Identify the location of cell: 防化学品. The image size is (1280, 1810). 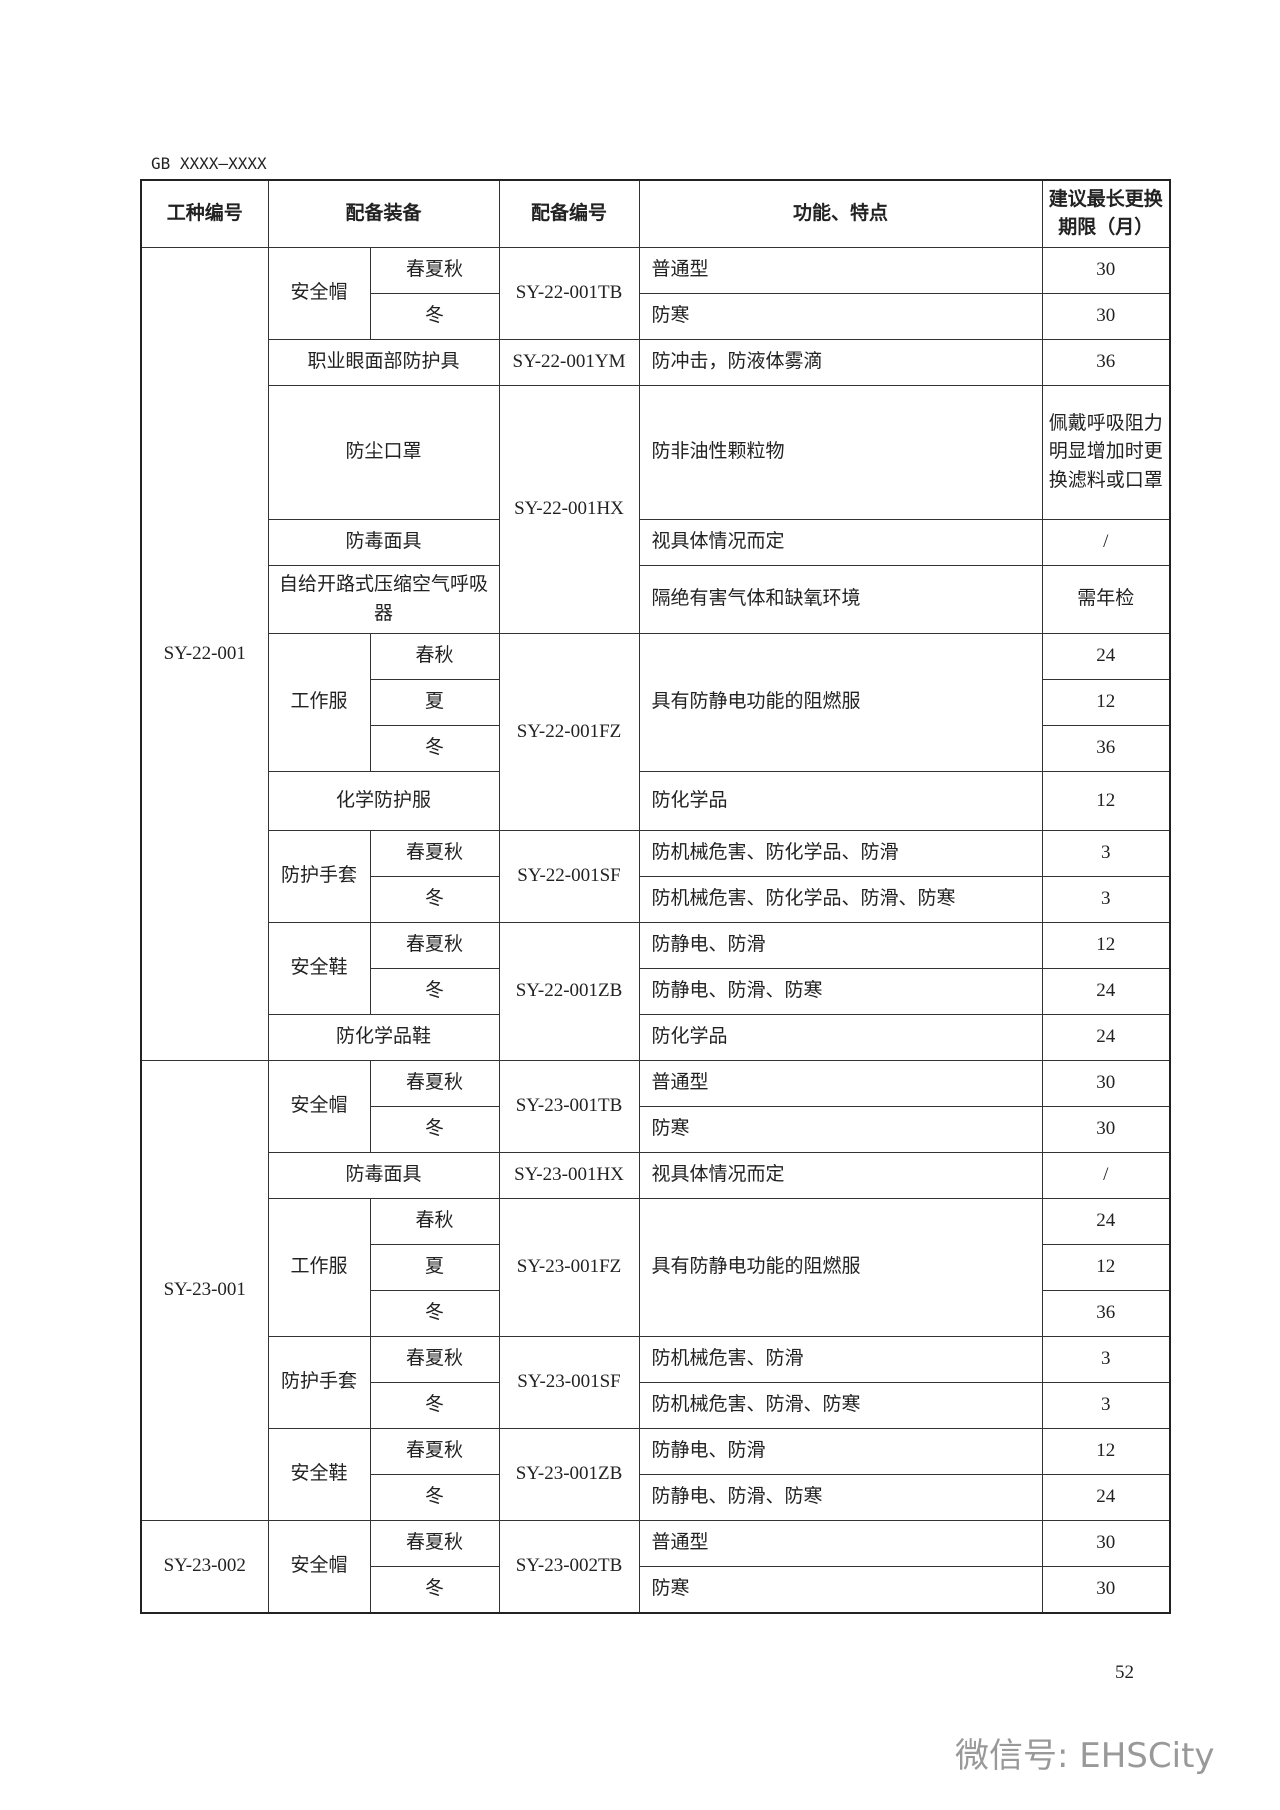
(840, 1037).